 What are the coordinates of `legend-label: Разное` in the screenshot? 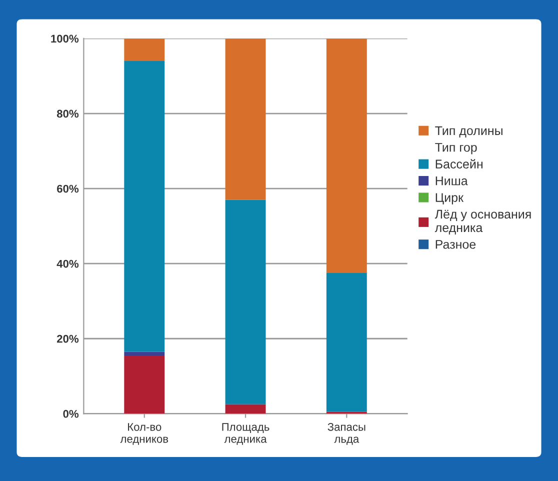 It's located at (456, 244).